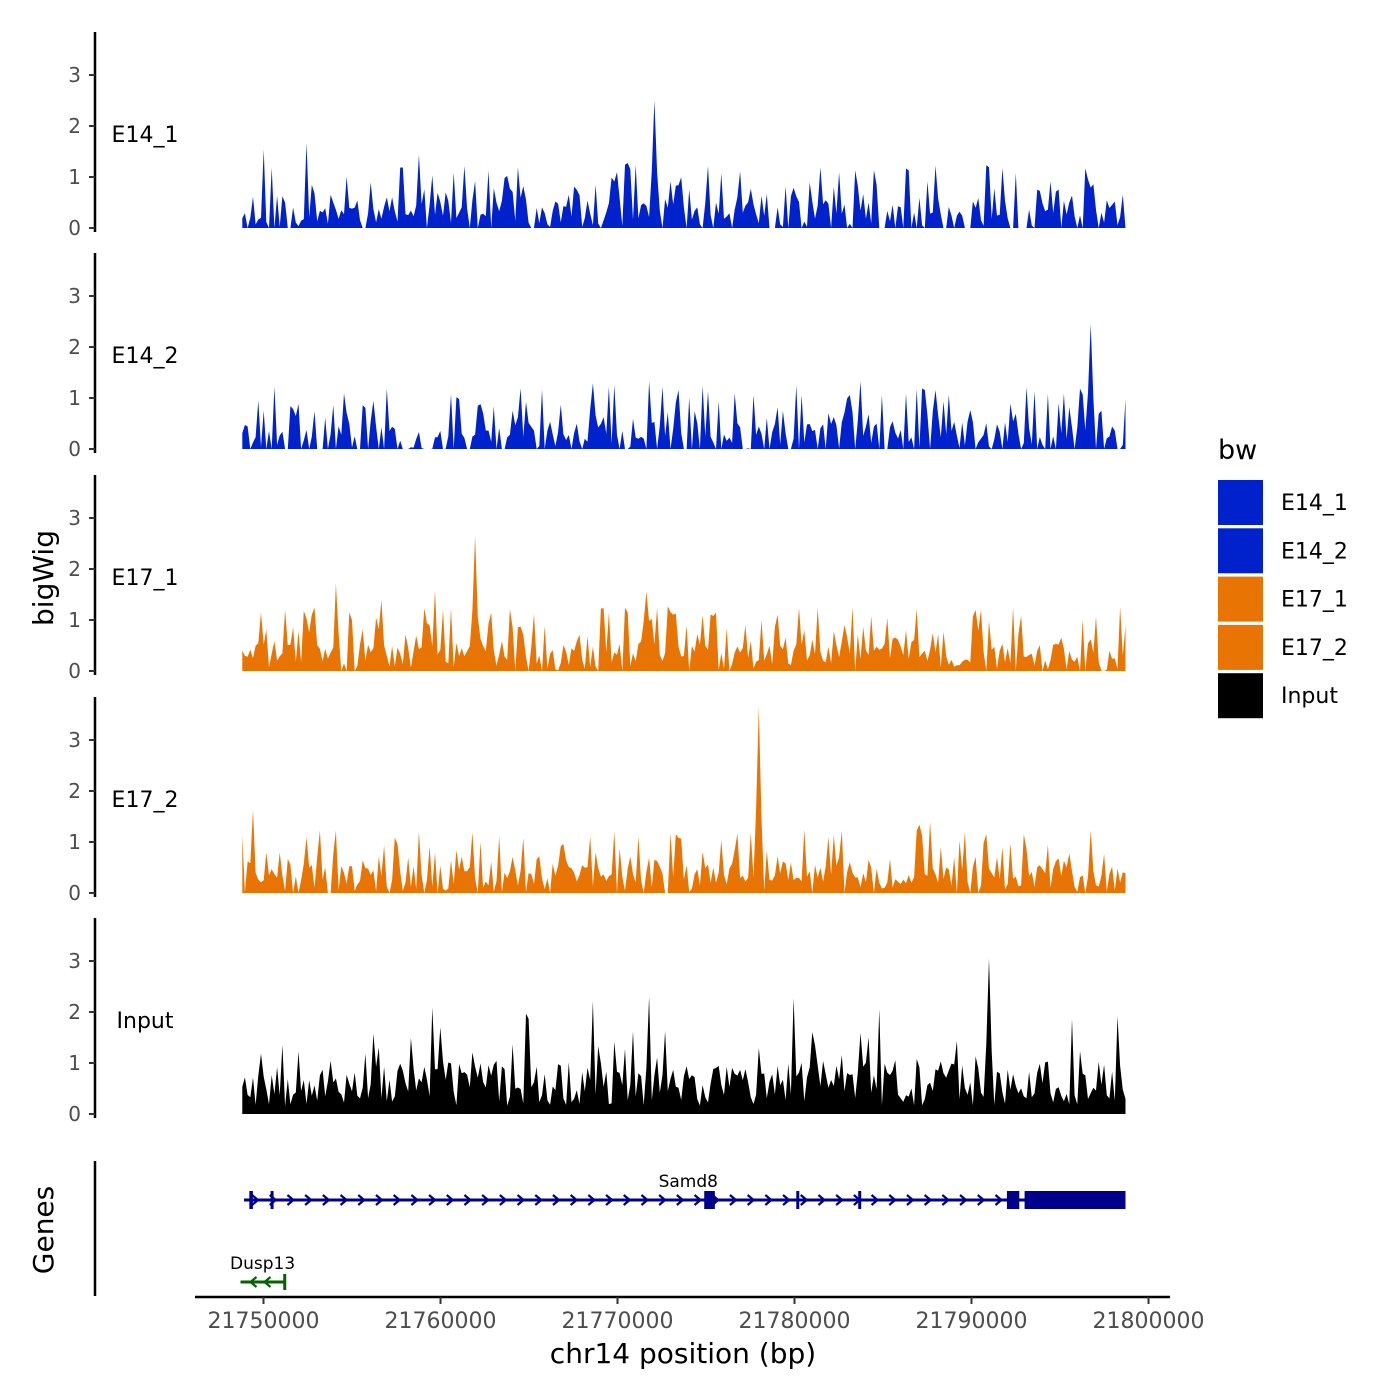 Image resolution: width=1400 pixels, height=1400 pixels. I want to click on legend-label: E14_2, so click(1314, 551).